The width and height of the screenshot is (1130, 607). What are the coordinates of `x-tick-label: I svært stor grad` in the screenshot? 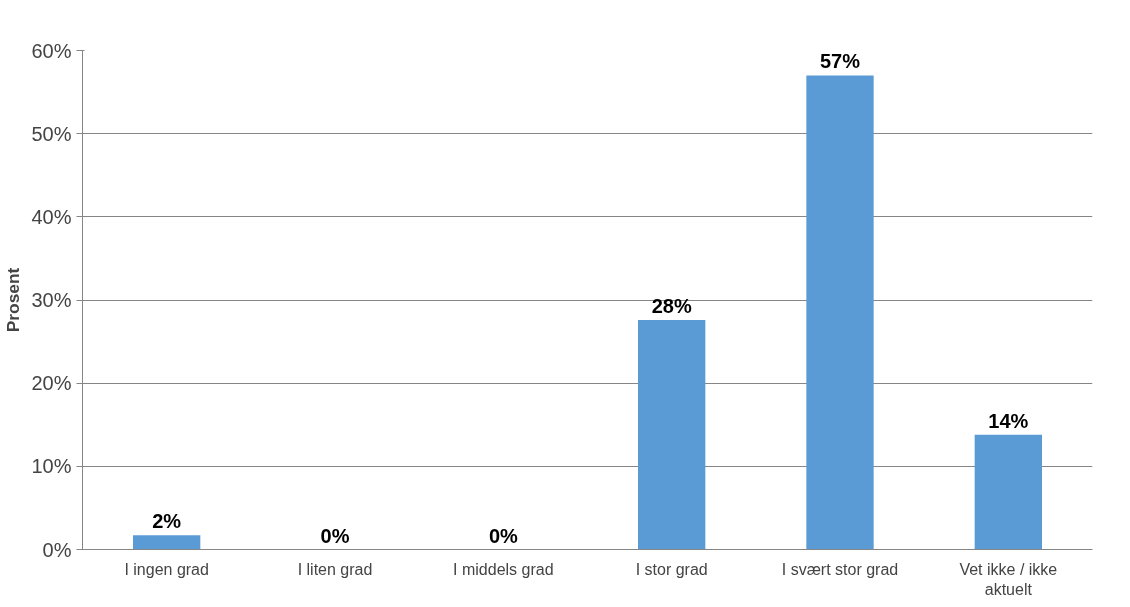 It's located at (840, 569).